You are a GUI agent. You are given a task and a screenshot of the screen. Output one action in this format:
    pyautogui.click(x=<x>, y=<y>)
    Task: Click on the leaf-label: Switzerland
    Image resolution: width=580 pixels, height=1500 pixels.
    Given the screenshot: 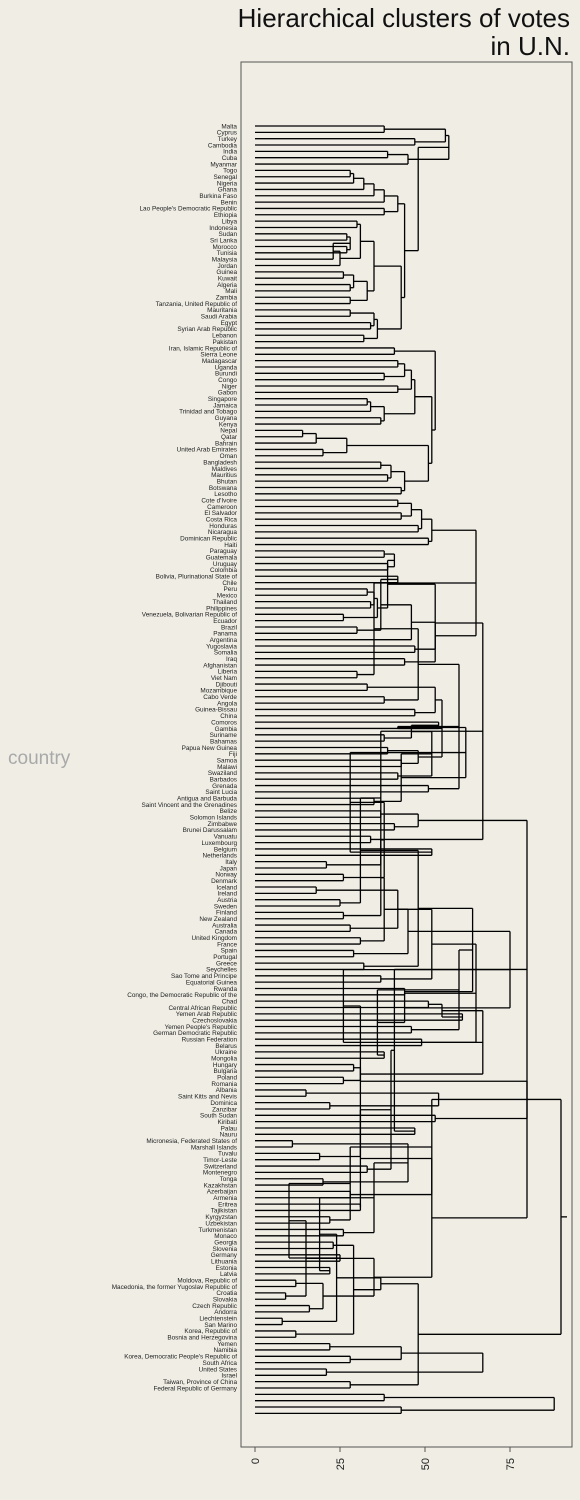 What is the action you would take?
    pyautogui.click(x=220, y=1166)
    